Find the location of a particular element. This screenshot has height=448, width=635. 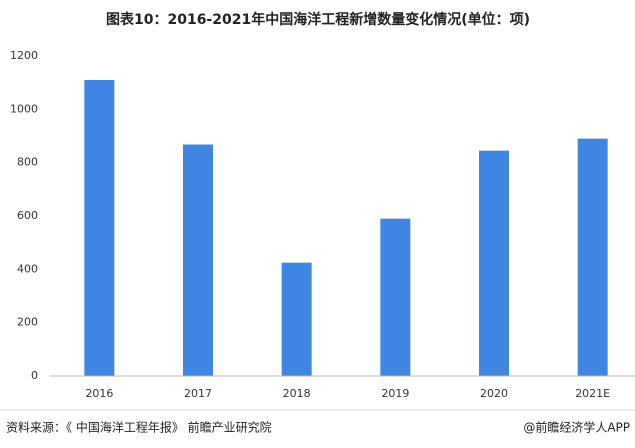

y-tick-label: 1200 is located at coordinates (24, 55).